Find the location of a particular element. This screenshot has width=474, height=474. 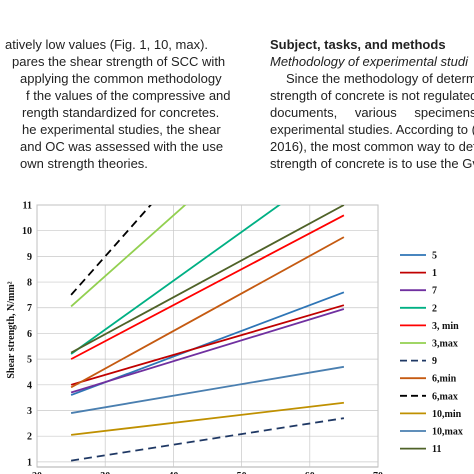

legend-label: 7 is located at coordinates (434, 291).